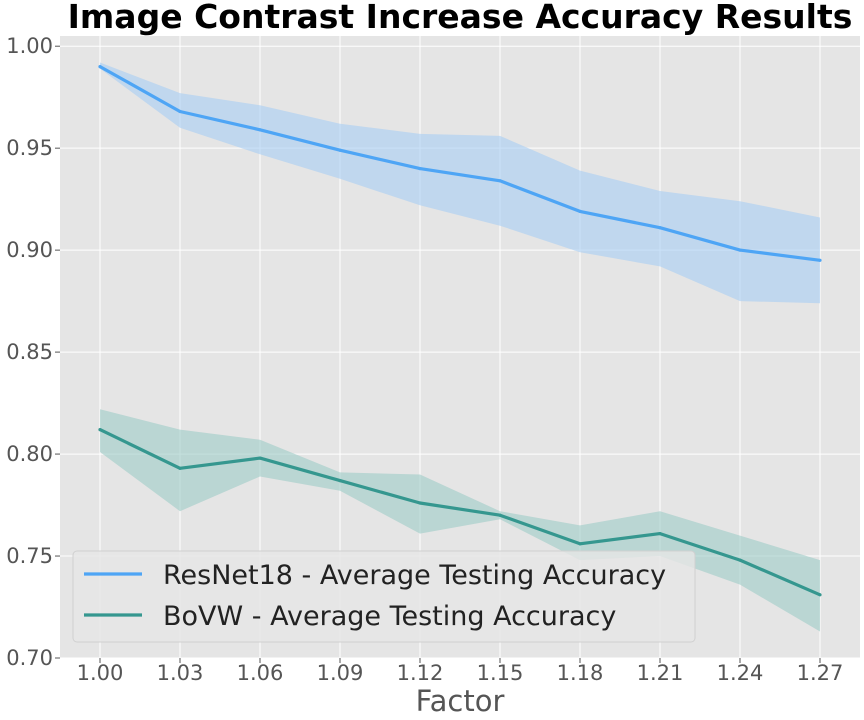 The image size is (864, 720). I want to click on y-tick-label: 0.90, so click(29, 250).